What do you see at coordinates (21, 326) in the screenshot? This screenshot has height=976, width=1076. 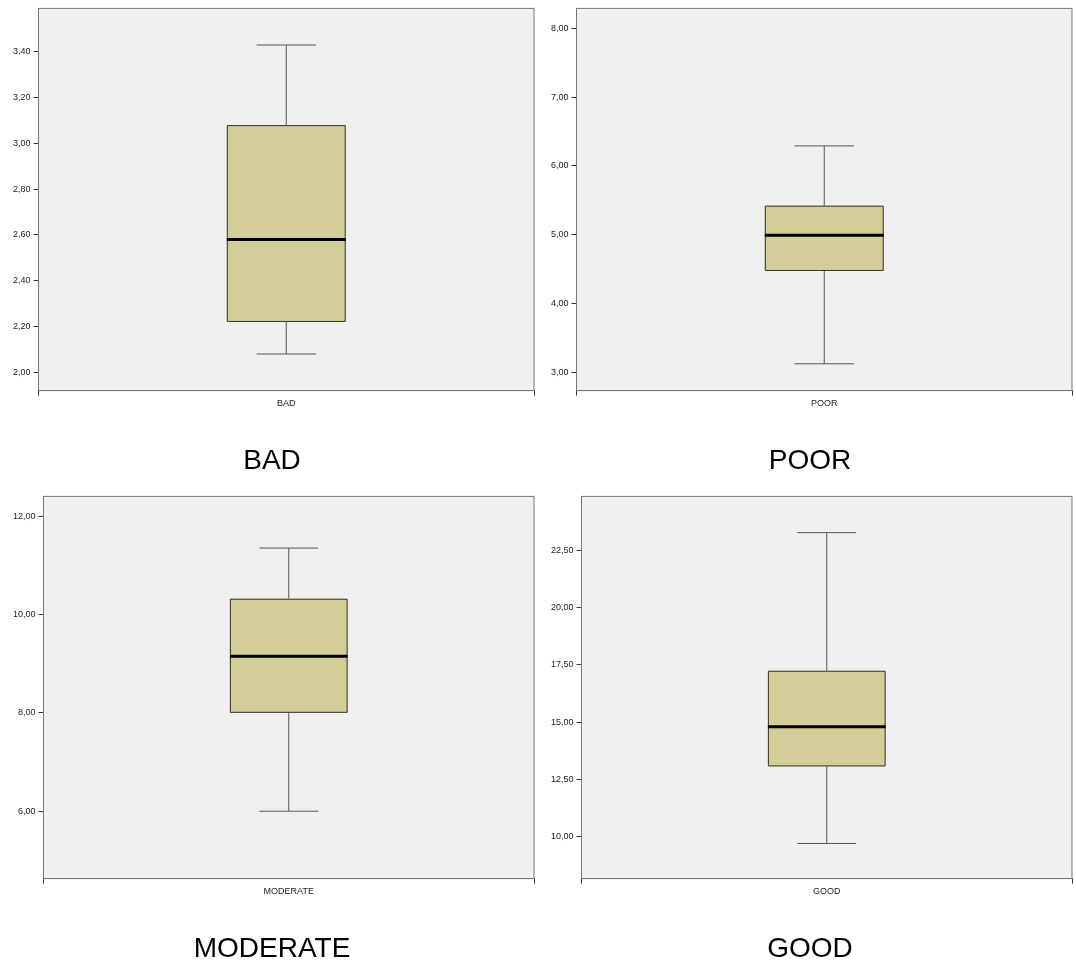 I see `y-tick-label: 2,20` at bounding box center [21, 326].